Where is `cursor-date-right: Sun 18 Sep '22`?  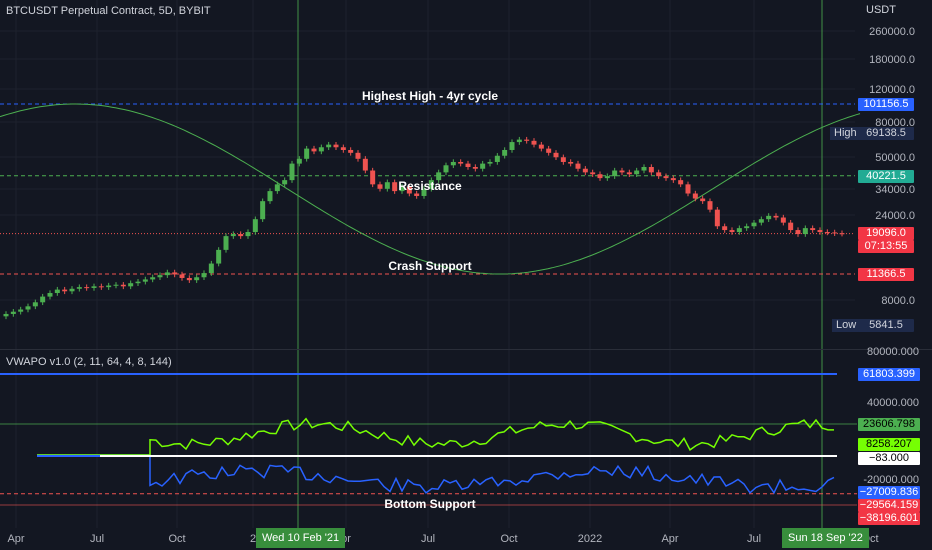
cursor-date-right: Sun 18 Sep '22 is located at coordinates (825, 538).